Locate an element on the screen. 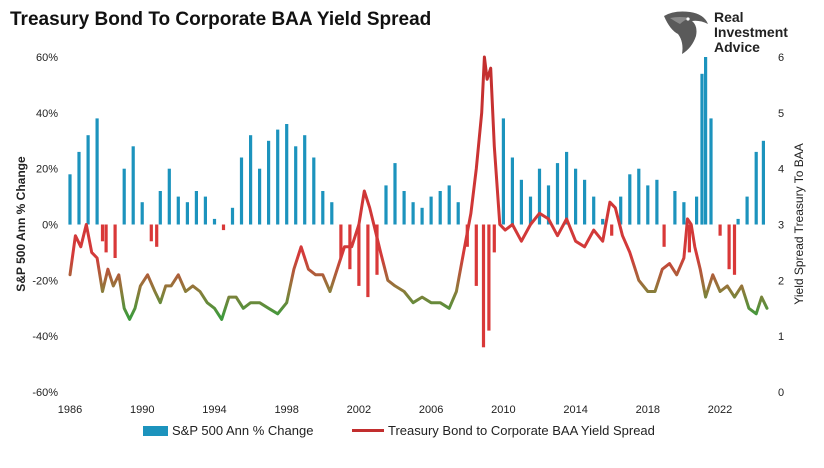  y-left-tick-label: -20% is located at coordinates (45, 281).